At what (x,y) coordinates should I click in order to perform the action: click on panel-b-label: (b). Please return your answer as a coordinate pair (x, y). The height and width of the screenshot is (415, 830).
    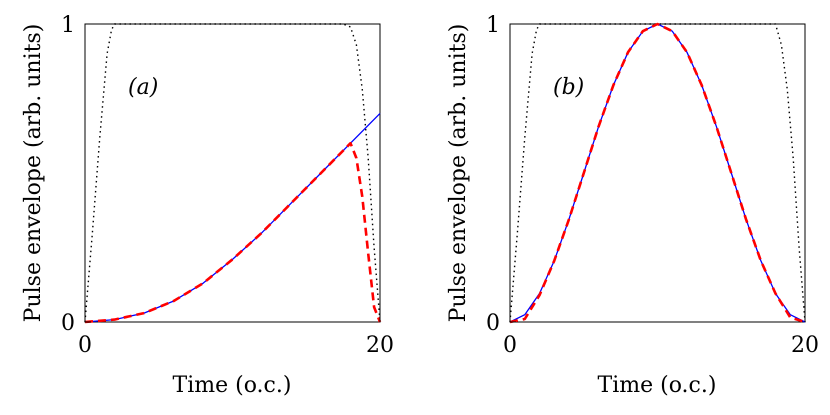
    Looking at the image, I should click on (568, 87).